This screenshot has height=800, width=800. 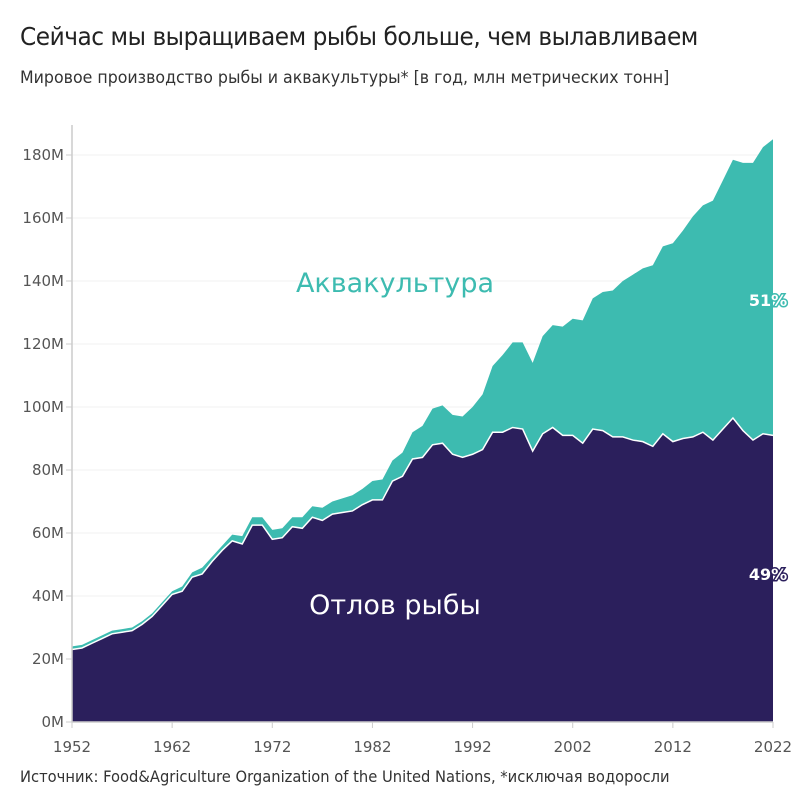 What do you see at coordinates (372, 747) in the screenshot?
I see `x-tick-label: 1982` at bounding box center [372, 747].